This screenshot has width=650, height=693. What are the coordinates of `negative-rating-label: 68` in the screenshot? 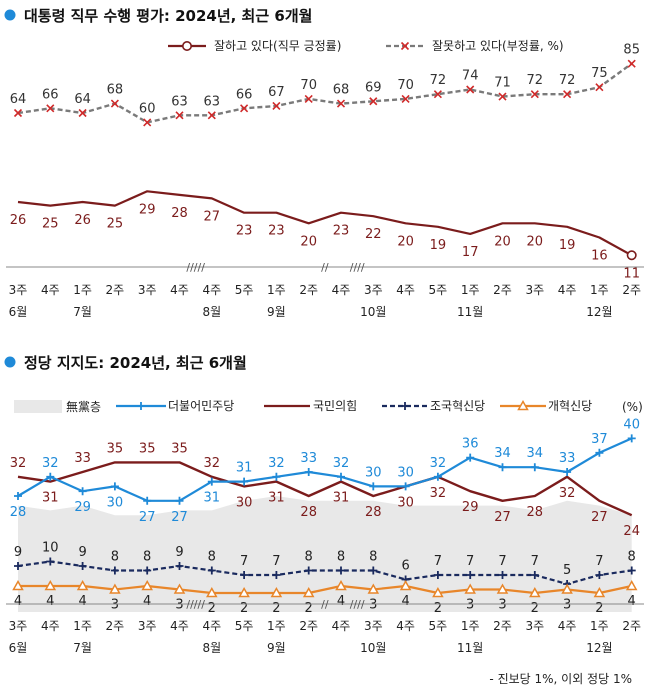 It's located at (341, 90).